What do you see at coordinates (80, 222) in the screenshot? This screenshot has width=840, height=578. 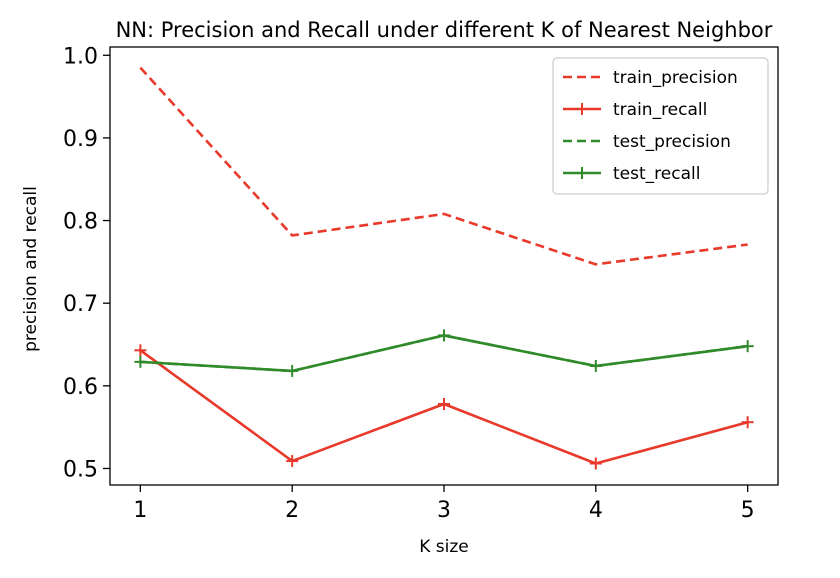 I see `y-tick-label: 0.8` at bounding box center [80, 222].